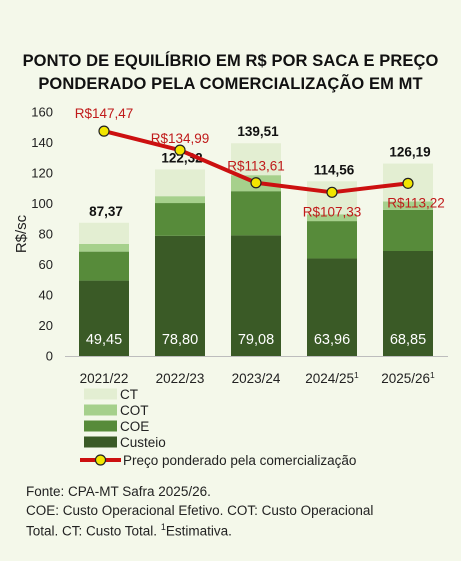  Describe the element at coordinates (180, 378) in the screenshot. I see `x-tick-label: 2022/23` at that location.